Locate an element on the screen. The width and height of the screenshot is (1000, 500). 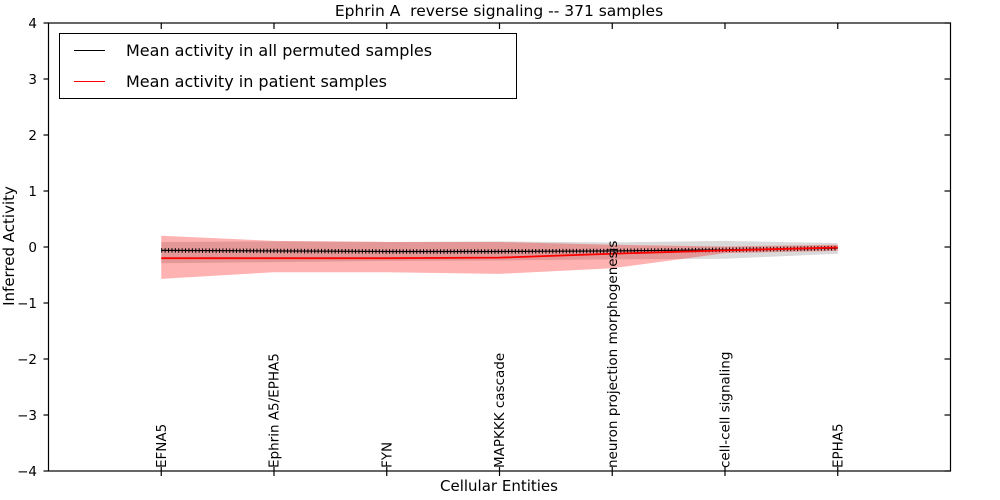
entity-tick-label: EPHA5 is located at coordinates (838, 445).